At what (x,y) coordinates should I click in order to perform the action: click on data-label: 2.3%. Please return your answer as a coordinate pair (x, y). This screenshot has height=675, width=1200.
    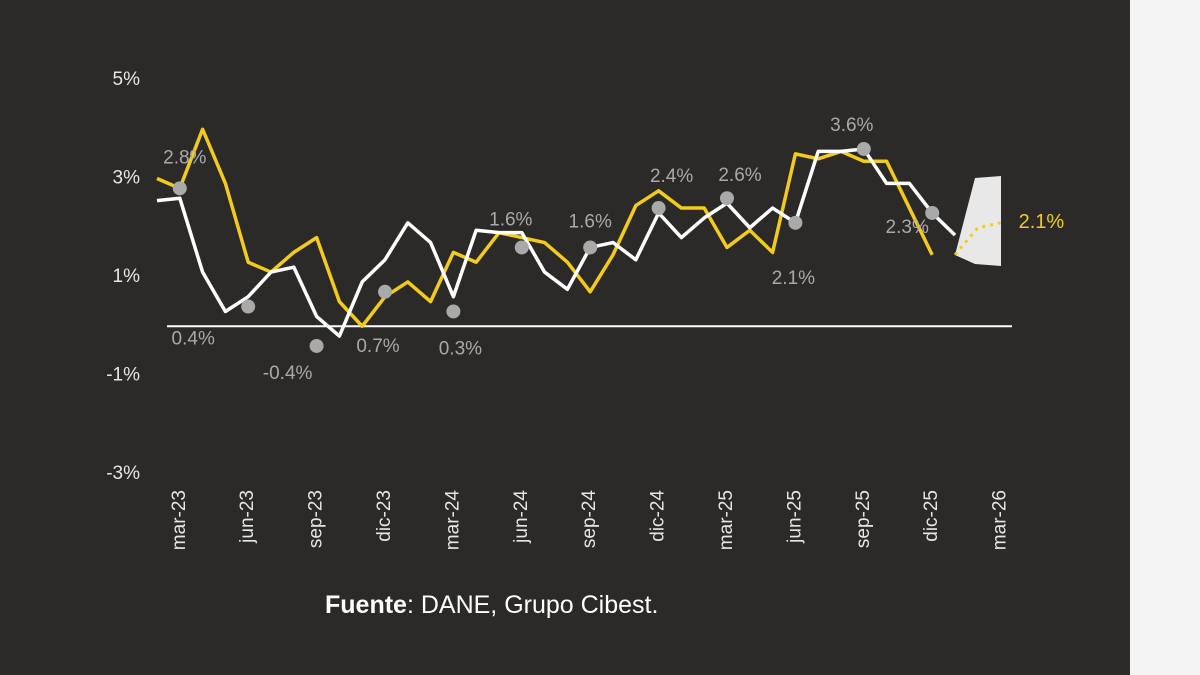
    Looking at the image, I should click on (907, 227).